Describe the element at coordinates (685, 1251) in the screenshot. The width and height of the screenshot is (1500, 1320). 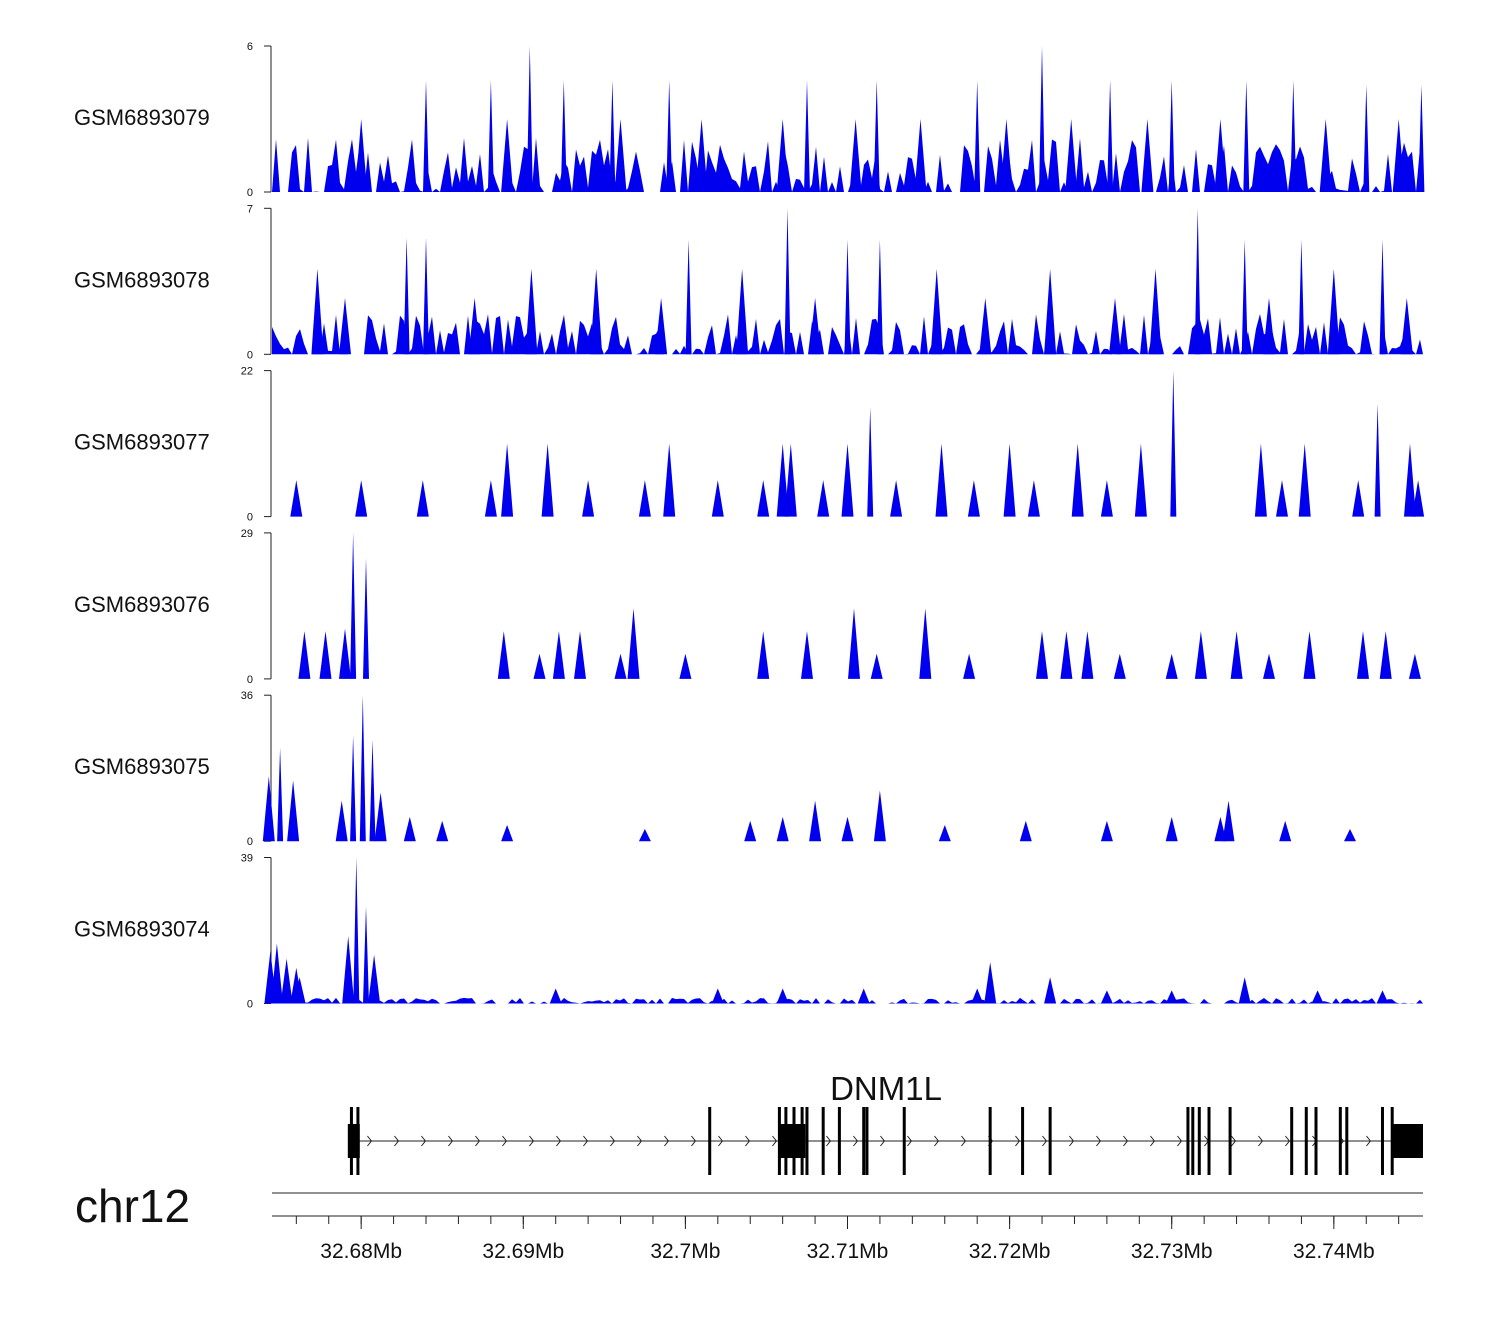
I see `x-axis-tick-label: 32.7Mb` at that location.